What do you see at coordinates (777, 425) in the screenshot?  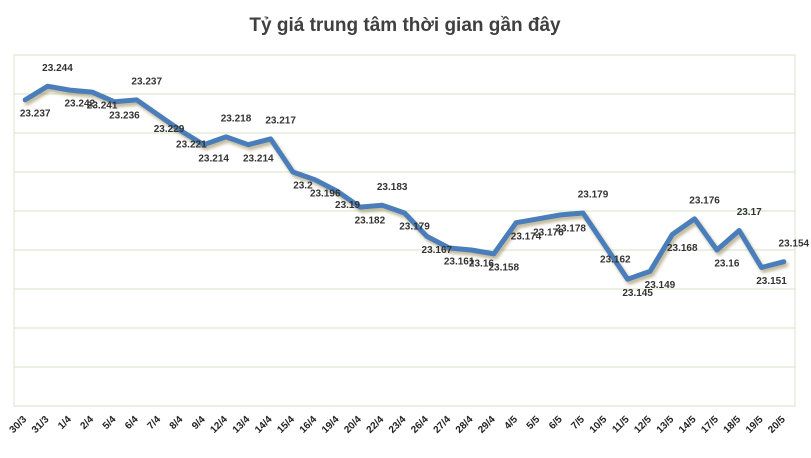 I see `x-tick-label: 20/5` at bounding box center [777, 425].